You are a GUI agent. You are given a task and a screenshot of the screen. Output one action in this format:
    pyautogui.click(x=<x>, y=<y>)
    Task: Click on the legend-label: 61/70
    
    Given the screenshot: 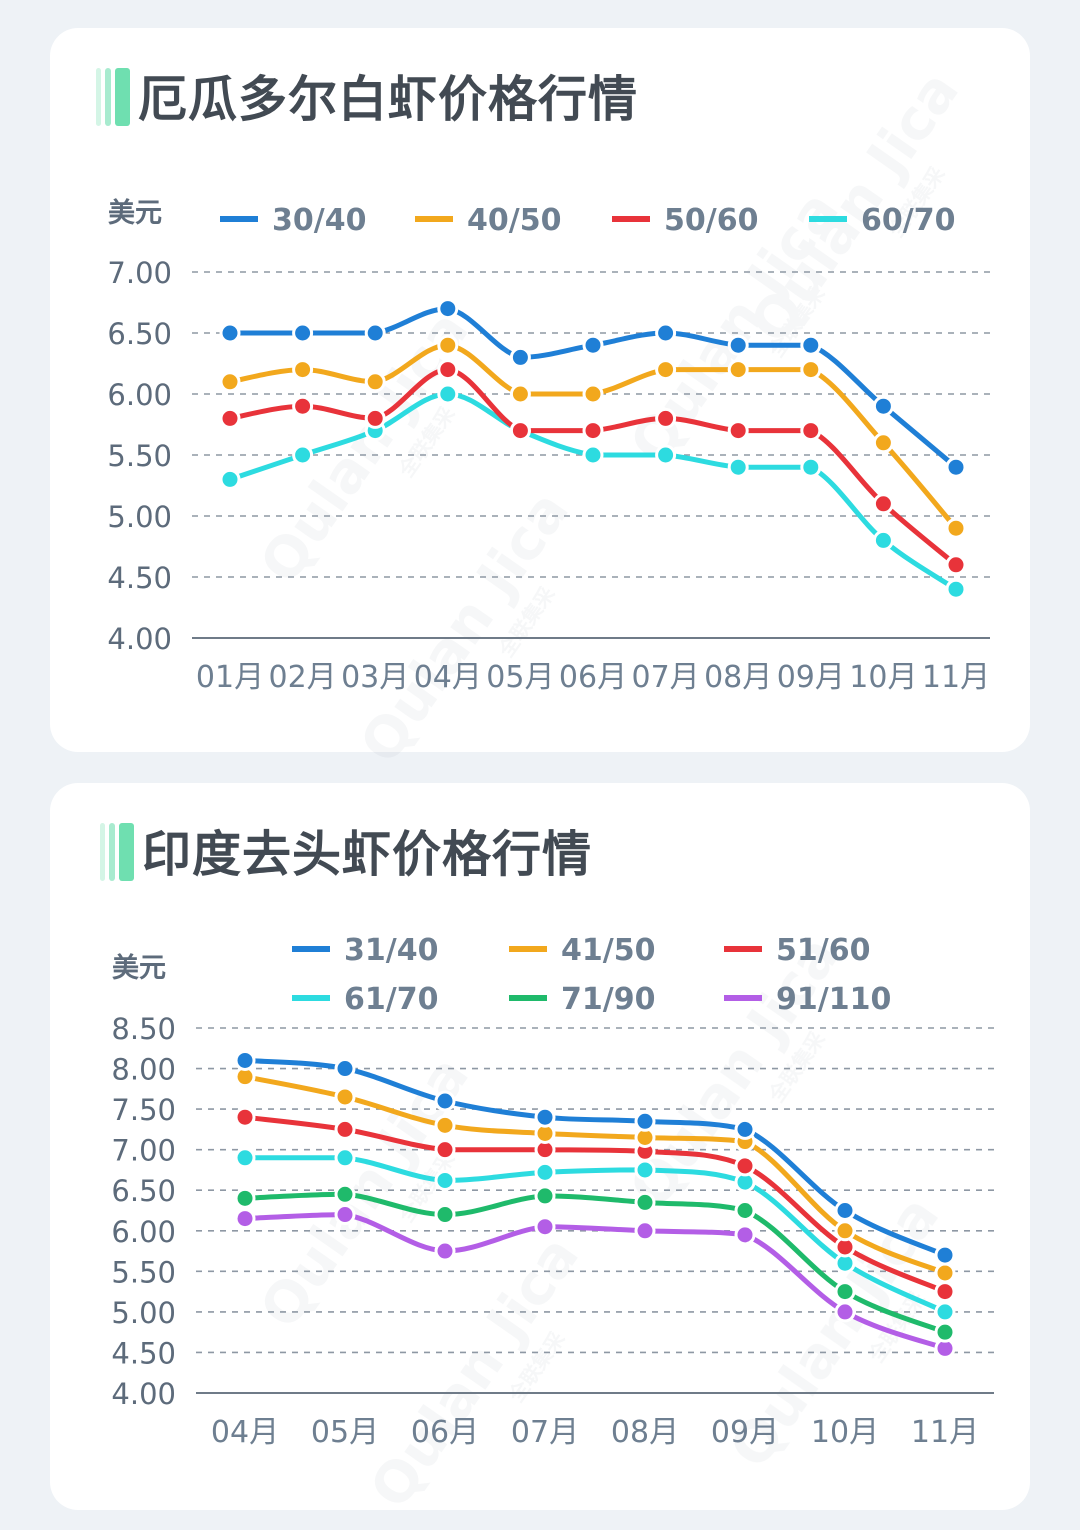 What is the action you would take?
    pyautogui.click(x=391, y=999)
    